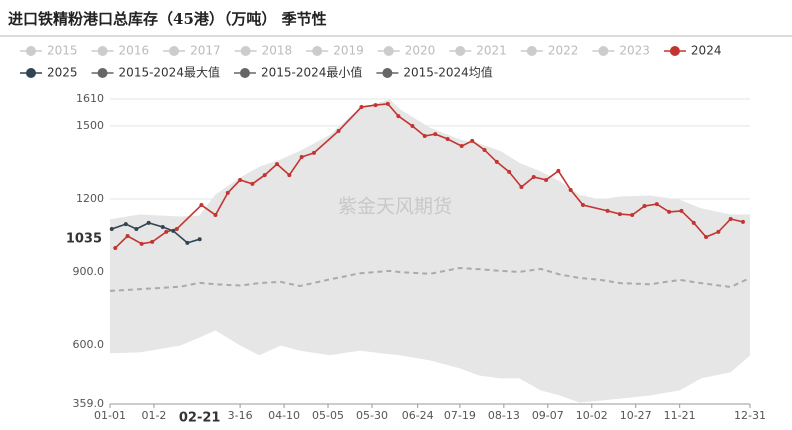 The image size is (792, 430). Describe the element at coordinates (750, 415) in the screenshot. I see `x-tick-label: 12-31` at that location.